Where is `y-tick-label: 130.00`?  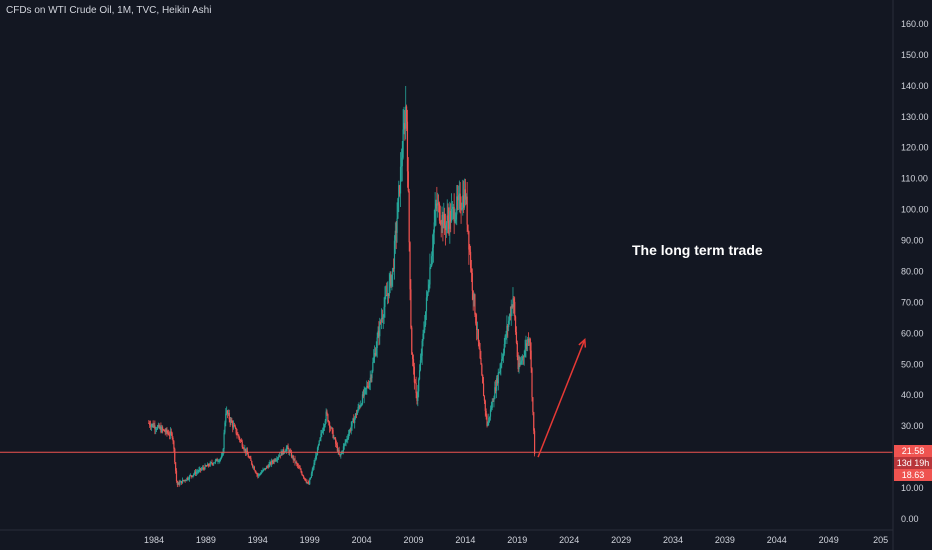 y-tick-label: 130.00 is located at coordinates (915, 117).